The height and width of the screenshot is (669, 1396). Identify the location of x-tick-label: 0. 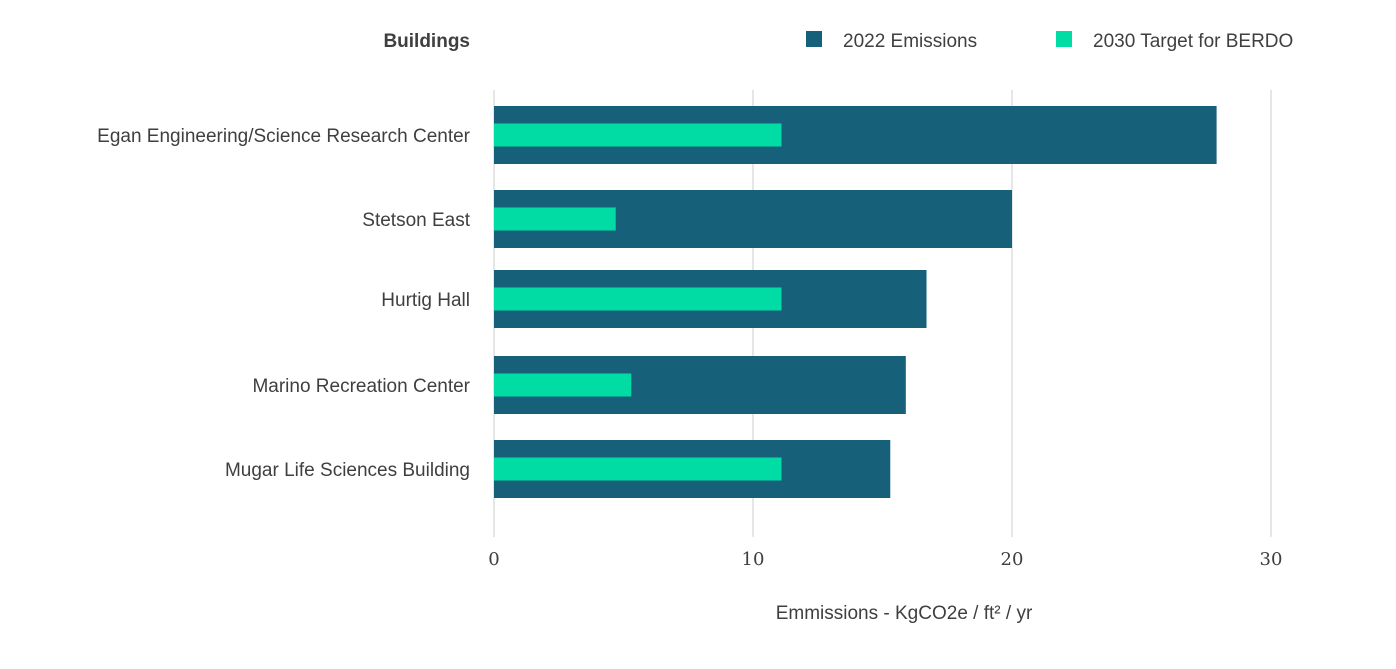
(493, 559).